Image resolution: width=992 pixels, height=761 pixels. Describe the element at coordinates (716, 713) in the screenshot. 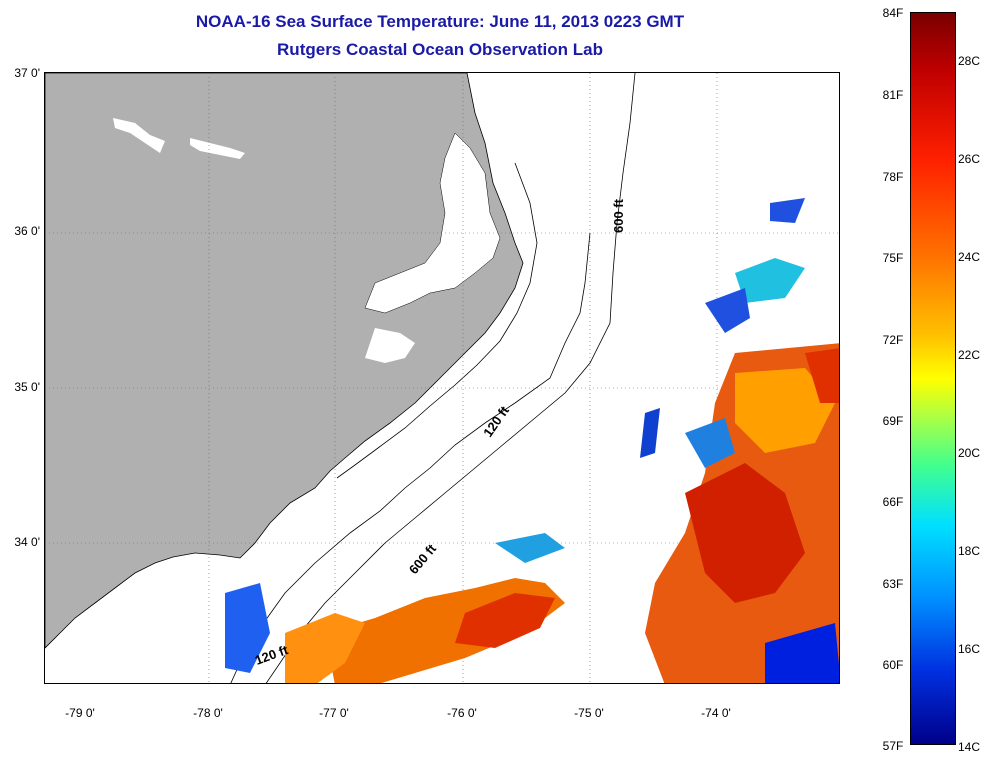

I see `lon-label-74: -74 0'` at that location.